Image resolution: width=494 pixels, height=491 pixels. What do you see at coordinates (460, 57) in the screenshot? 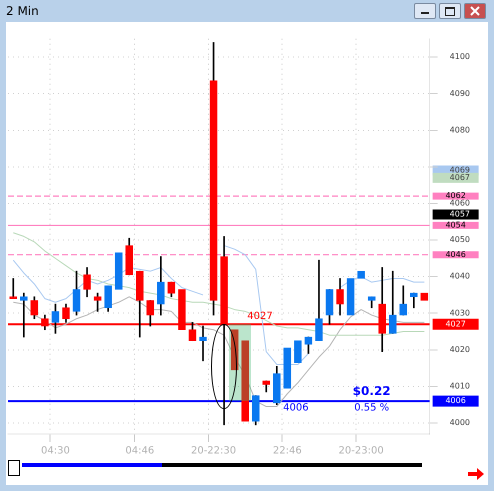
I see `y-tick-label: 4100` at bounding box center [460, 57].